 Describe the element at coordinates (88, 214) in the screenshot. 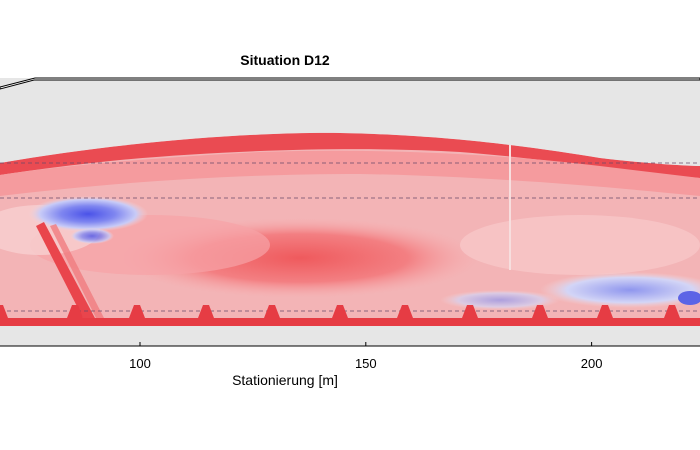

I see `blue-zone-upper-left` at that location.